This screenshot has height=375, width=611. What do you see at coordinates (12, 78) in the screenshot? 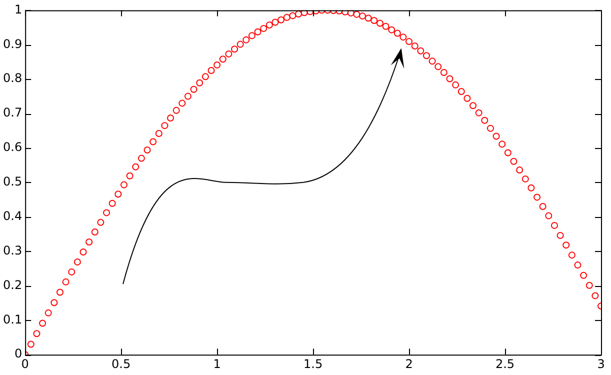
I see `y-tick-label: 0.8` at bounding box center [12, 78].